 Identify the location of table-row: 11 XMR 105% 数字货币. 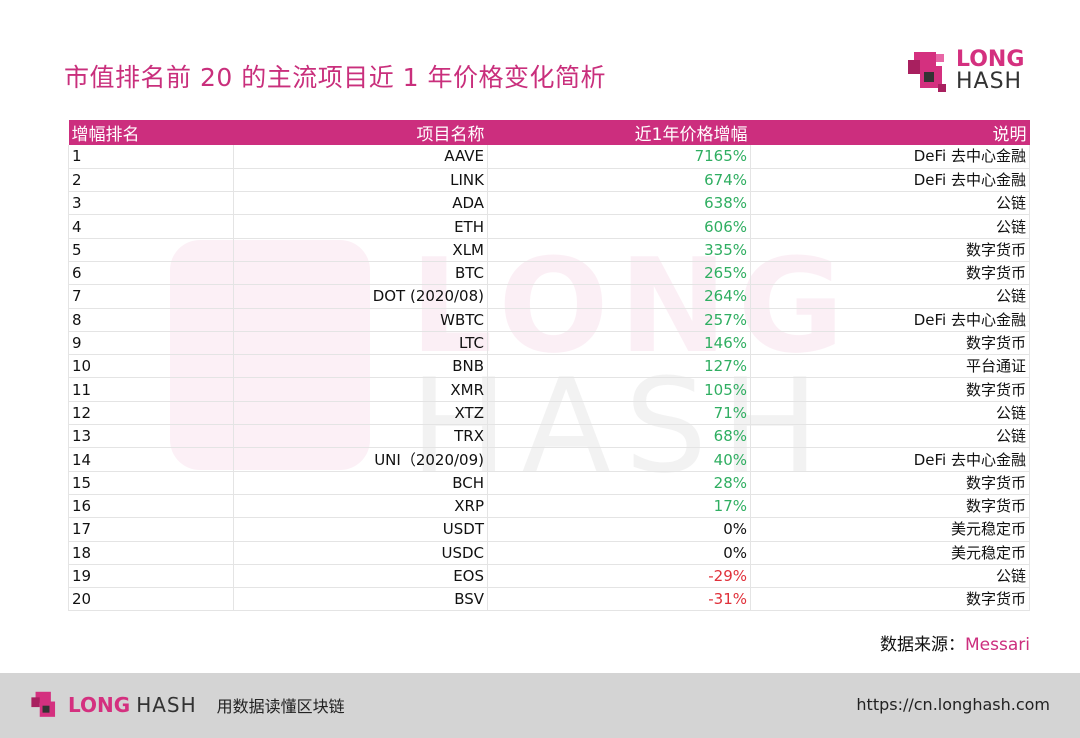
(549, 389).